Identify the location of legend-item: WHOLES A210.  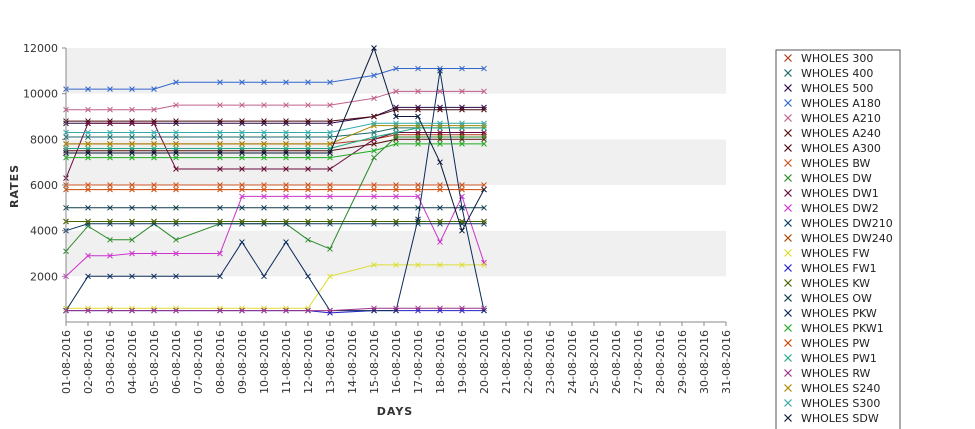
(832, 118).